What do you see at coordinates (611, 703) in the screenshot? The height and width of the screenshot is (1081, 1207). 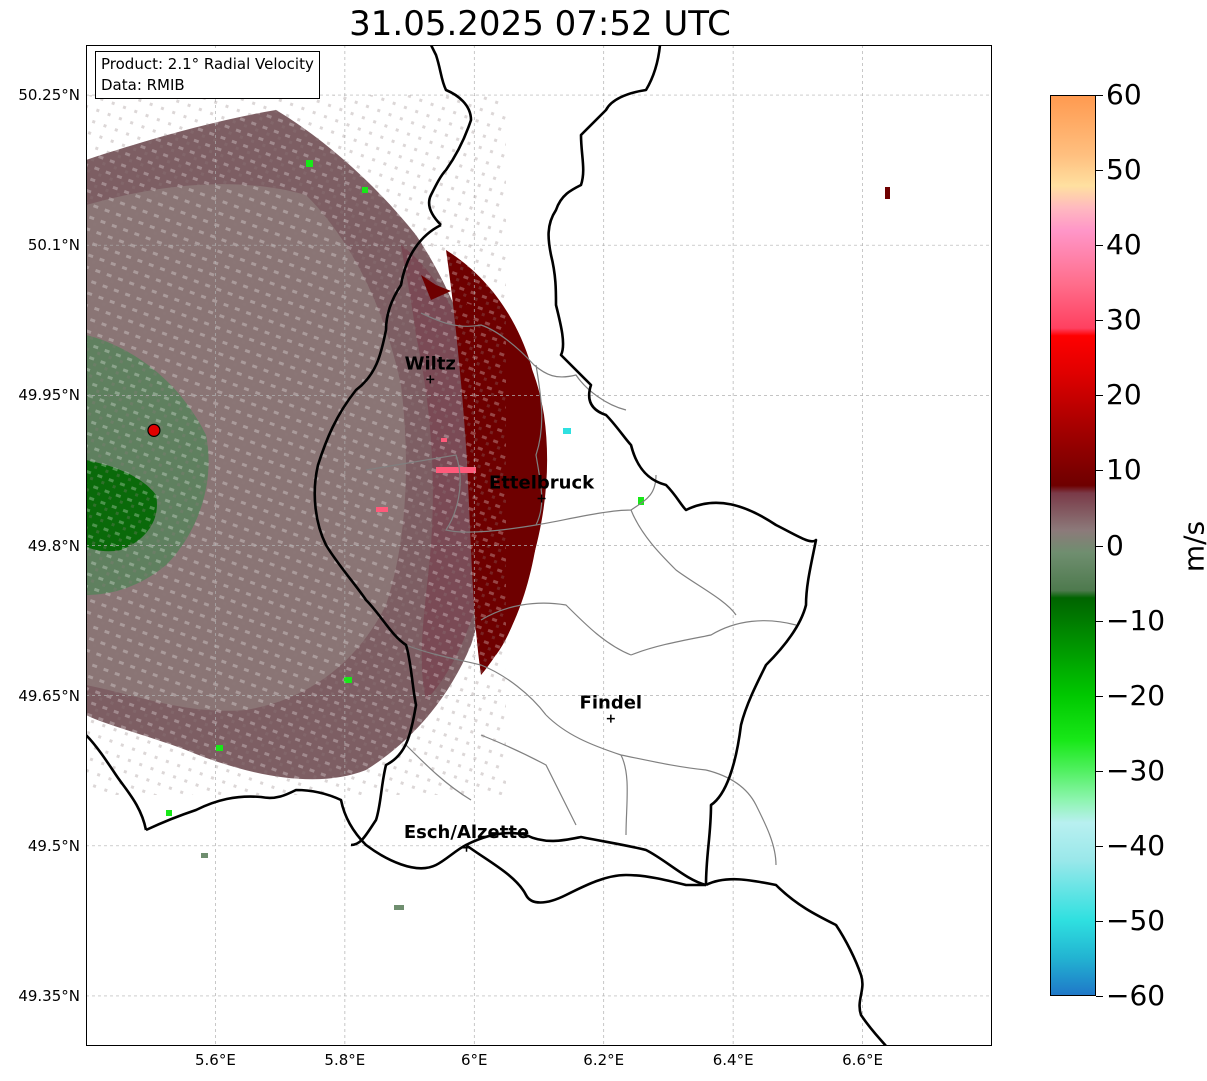 I see `city-label: Findel` at bounding box center [611, 703].